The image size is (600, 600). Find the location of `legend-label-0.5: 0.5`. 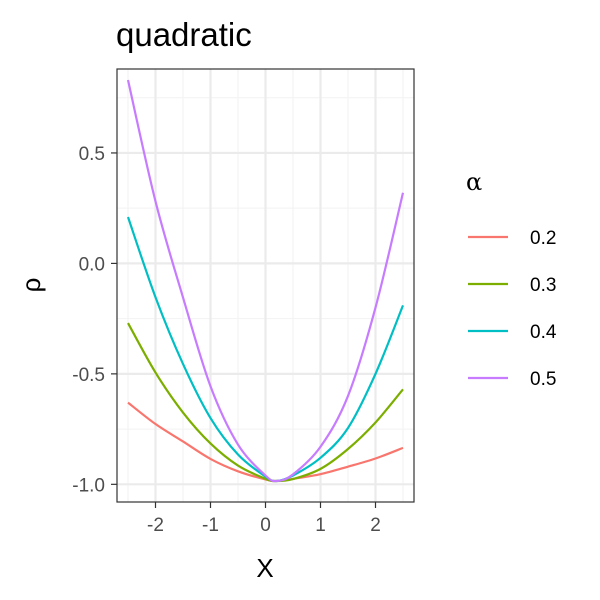

legend-label-0.5: 0.5 is located at coordinates (543, 379).